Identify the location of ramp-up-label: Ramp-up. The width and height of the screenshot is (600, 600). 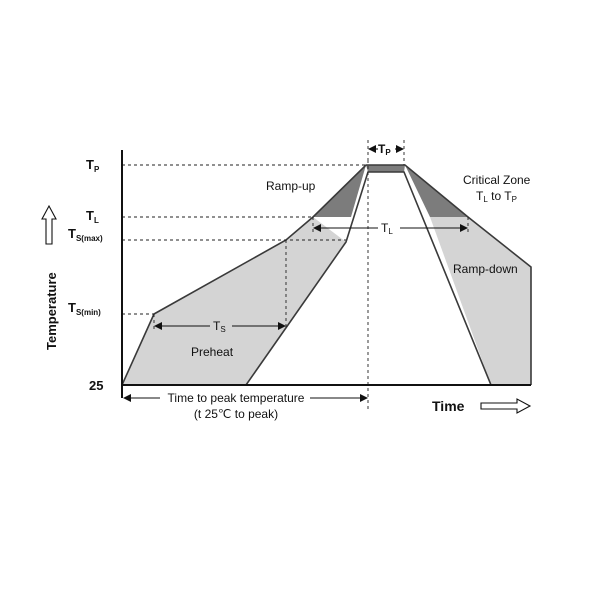
(291, 186).